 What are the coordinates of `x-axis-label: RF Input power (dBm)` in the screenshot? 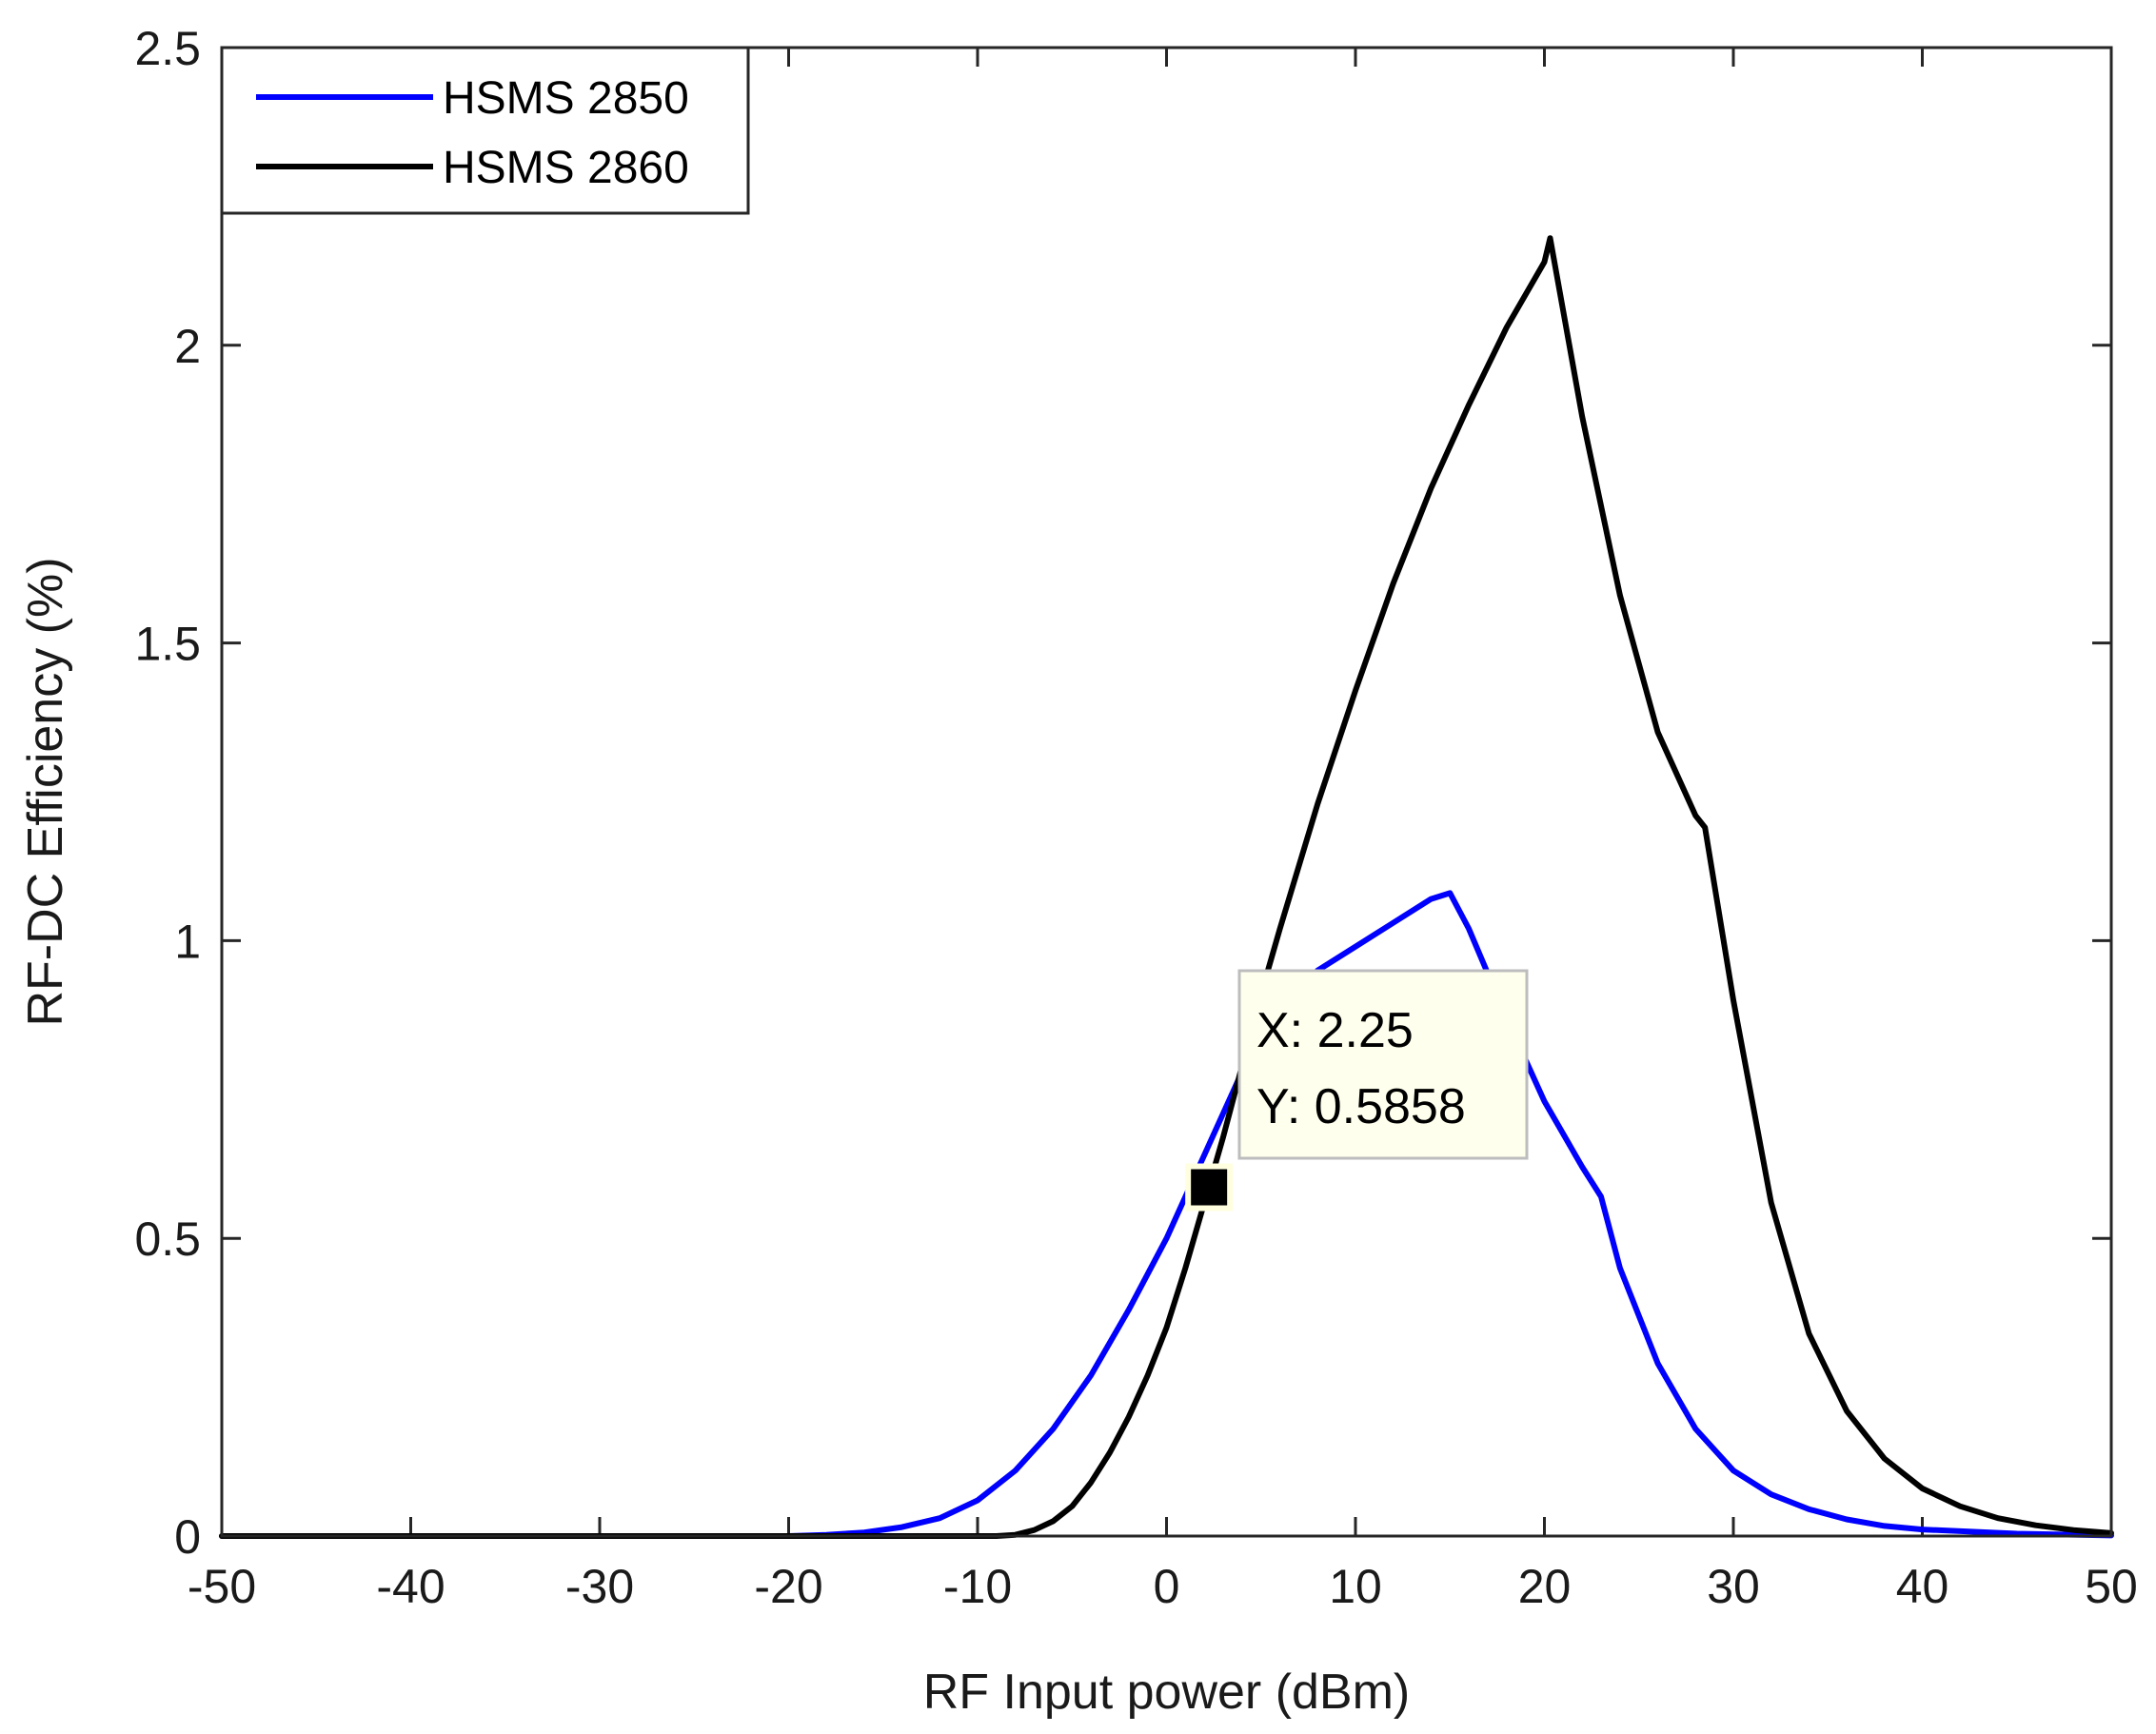 It's located at (1167, 1692).